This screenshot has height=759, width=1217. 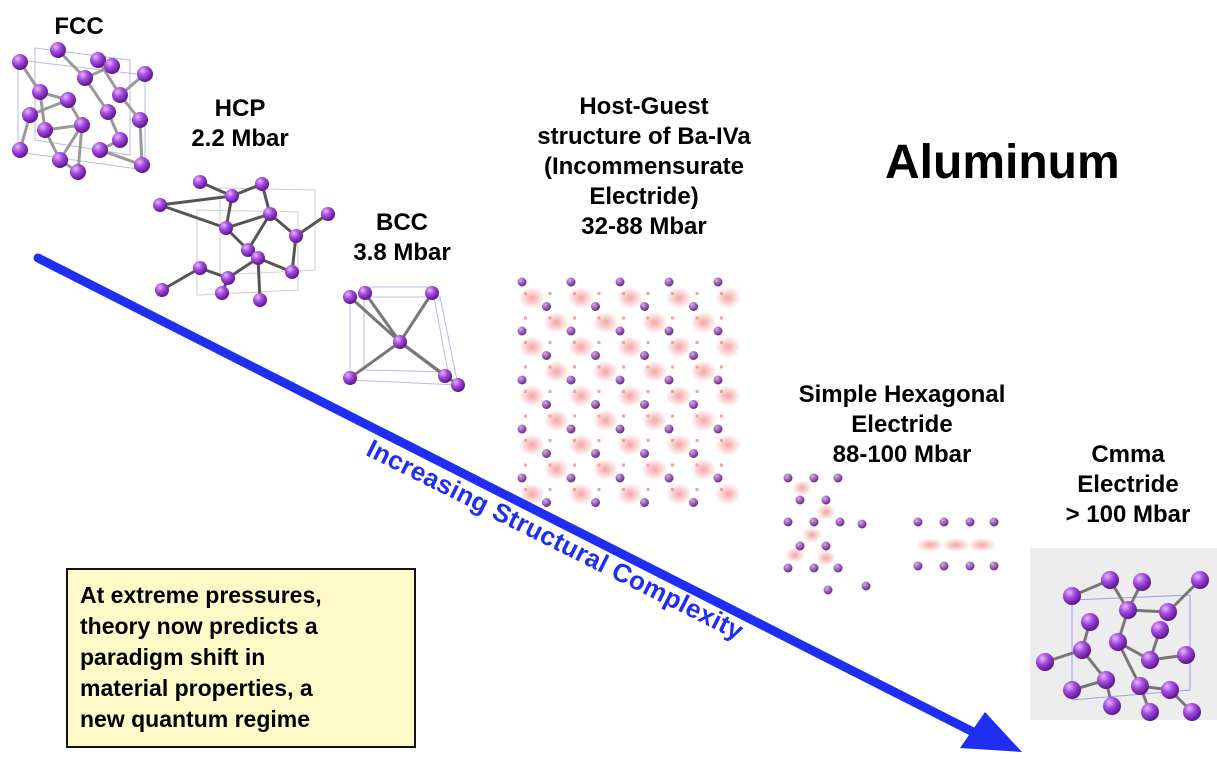 What do you see at coordinates (1123, 634) in the screenshot?
I see `cmma-structure-background` at bounding box center [1123, 634].